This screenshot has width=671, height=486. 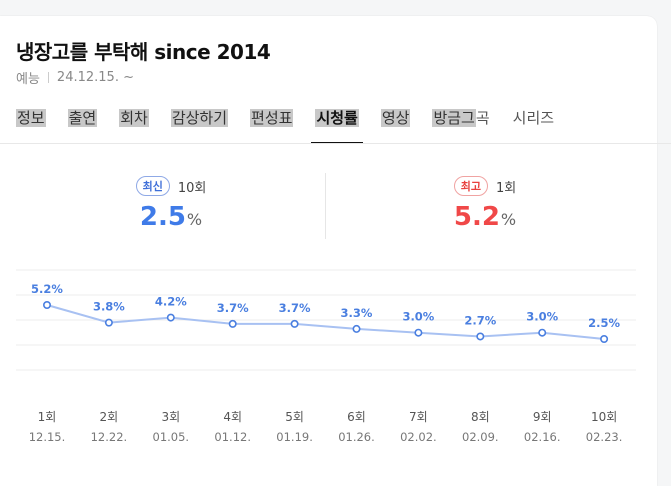 What do you see at coordinates (542, 417) in the screenshot?
I see `x-tick-episode: 9회` at bounding box center [542, 417].